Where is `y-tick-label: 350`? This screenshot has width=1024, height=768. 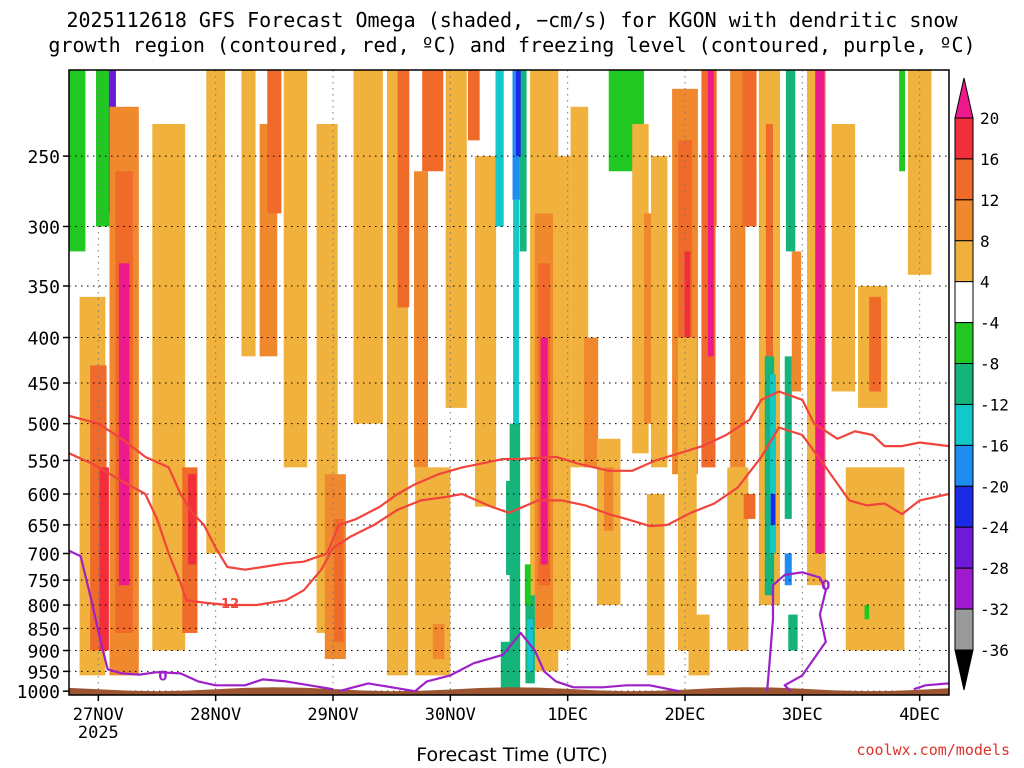
y-tick-label: 350 is located at coordinates (43, 287).